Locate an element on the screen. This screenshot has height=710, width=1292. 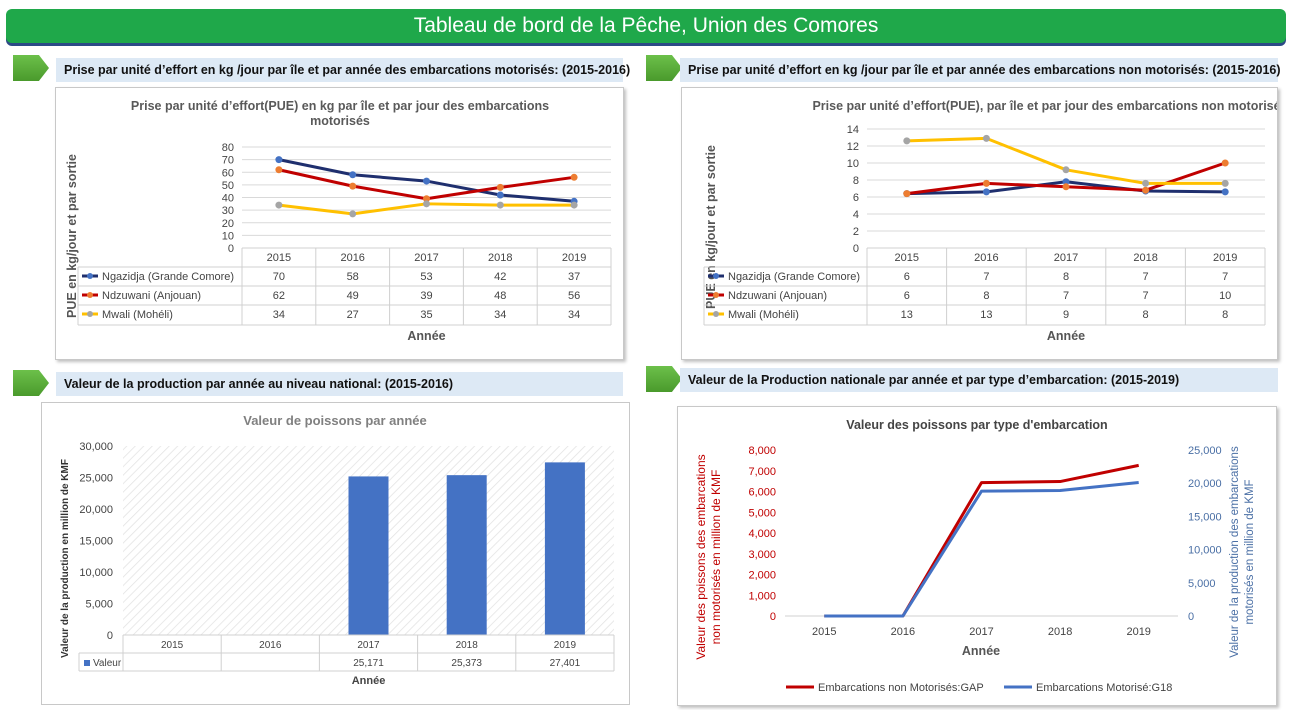
table-value: 62 is located at coordinates (279, 296).